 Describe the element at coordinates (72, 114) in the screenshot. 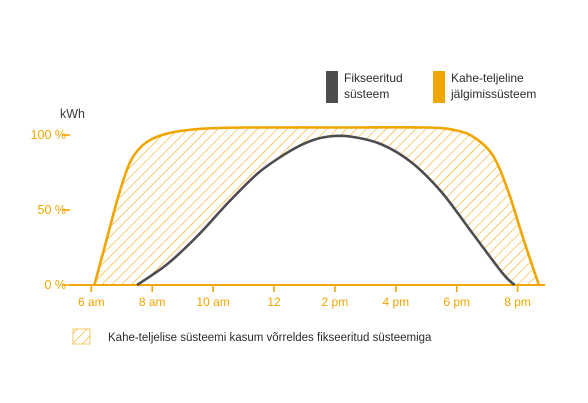

I see `y-axis-label: kWh` at that location.